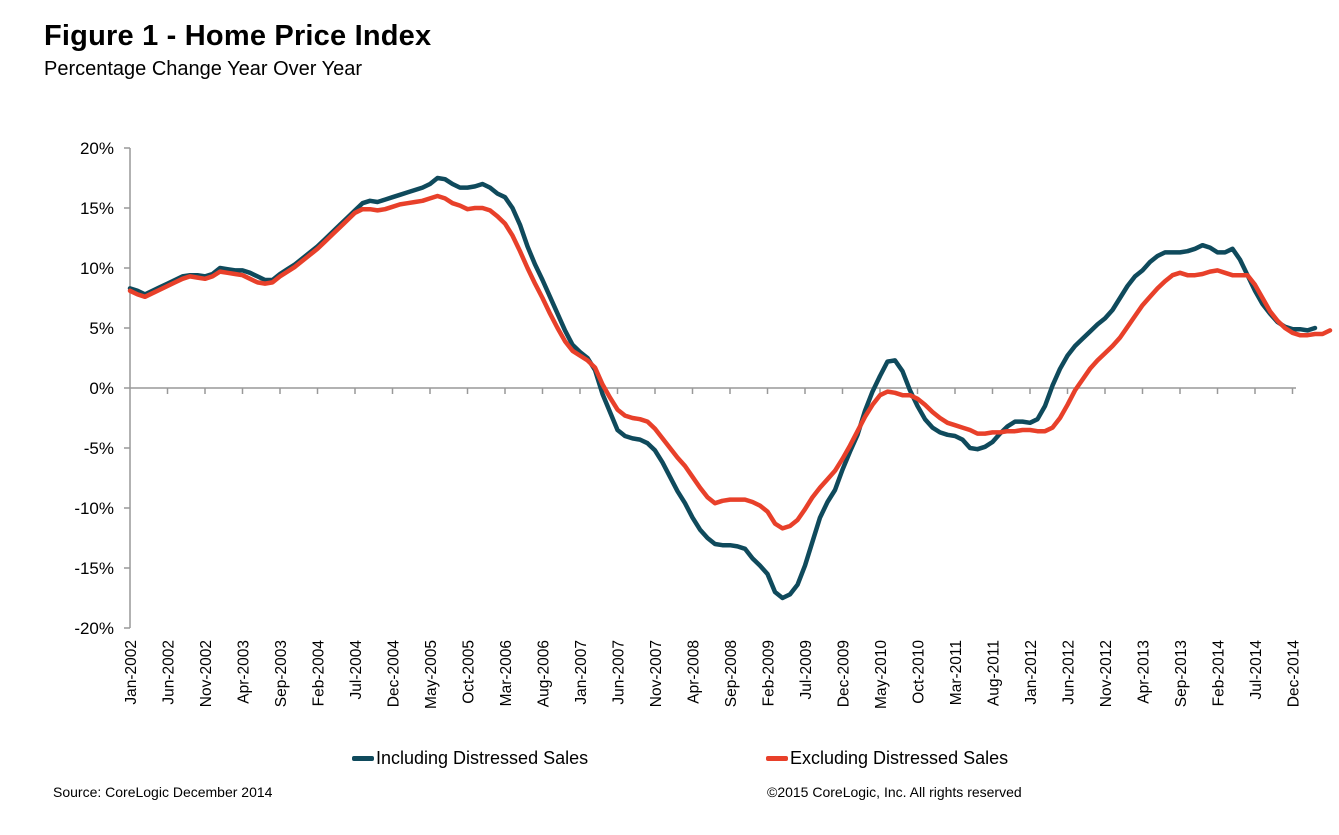  What do you see at coordinates (469, 672) in the screenshot?
I see `x-tick-label: Oct-2005` at bounding box center [469, 672].